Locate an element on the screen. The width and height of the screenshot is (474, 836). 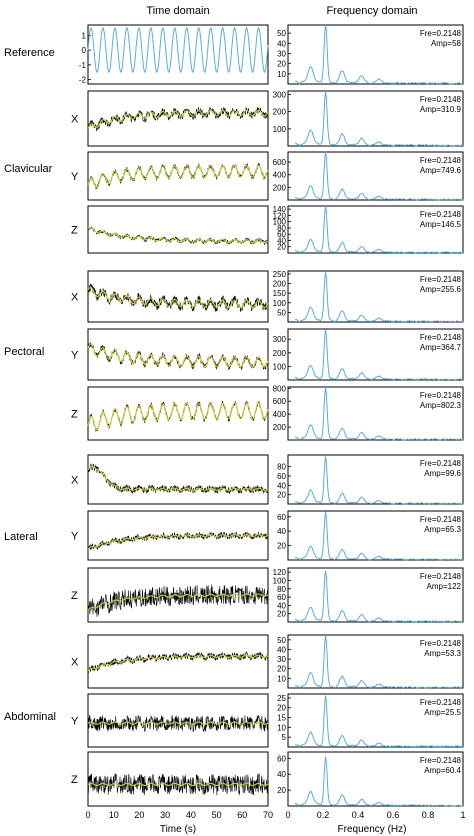
x-tick-label: 0.2 is located at coordinates (323, 815).